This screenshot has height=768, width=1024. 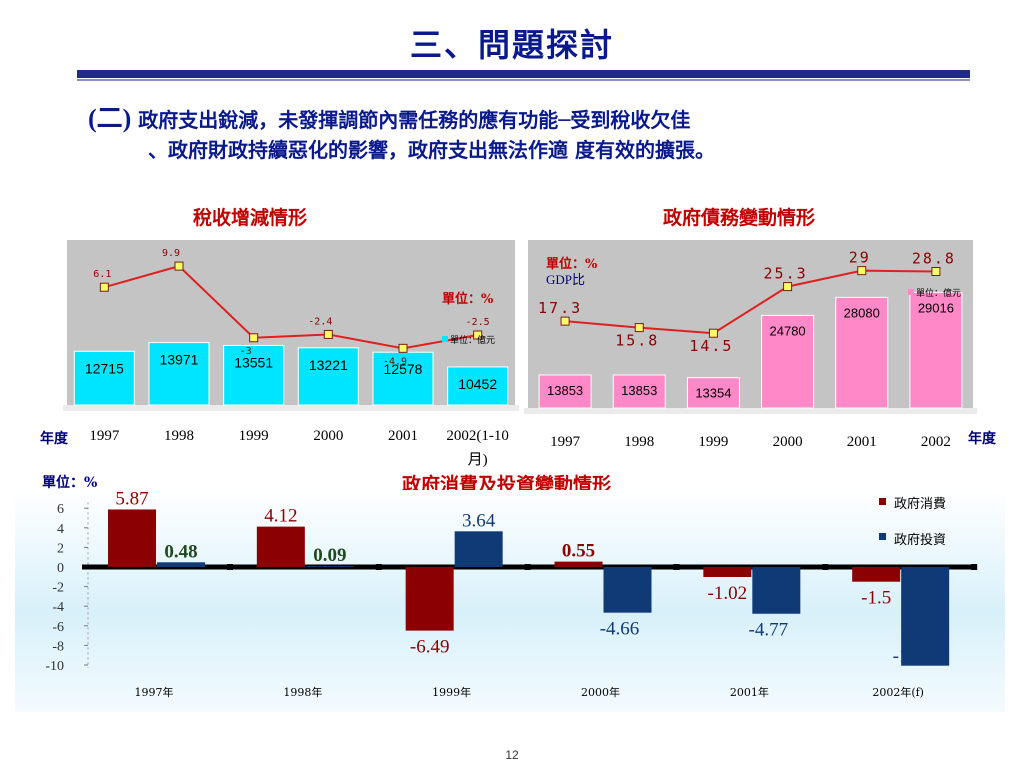 What do you see at coordinates (898, 692) in the screenshot?
I see `spend-x-tick: 2002年(f)` at bounding box center [898, 692].